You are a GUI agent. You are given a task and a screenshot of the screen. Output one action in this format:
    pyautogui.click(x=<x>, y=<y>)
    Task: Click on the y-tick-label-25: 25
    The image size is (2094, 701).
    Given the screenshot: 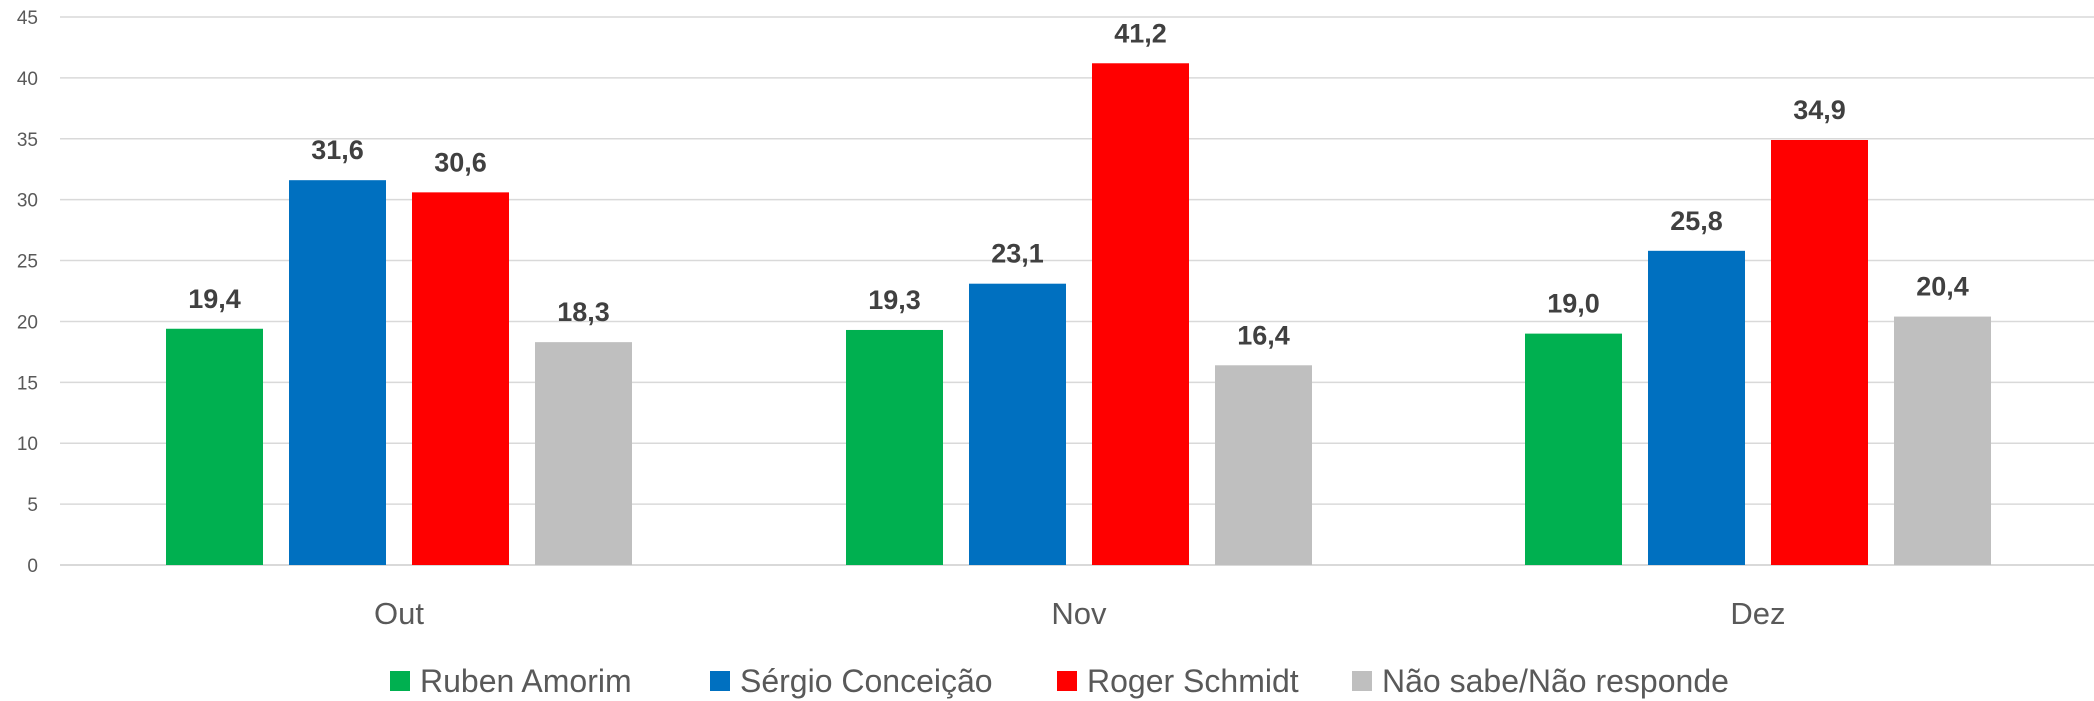 What is the action you would take?
    pyautogui.click(x=27, y=262)
    